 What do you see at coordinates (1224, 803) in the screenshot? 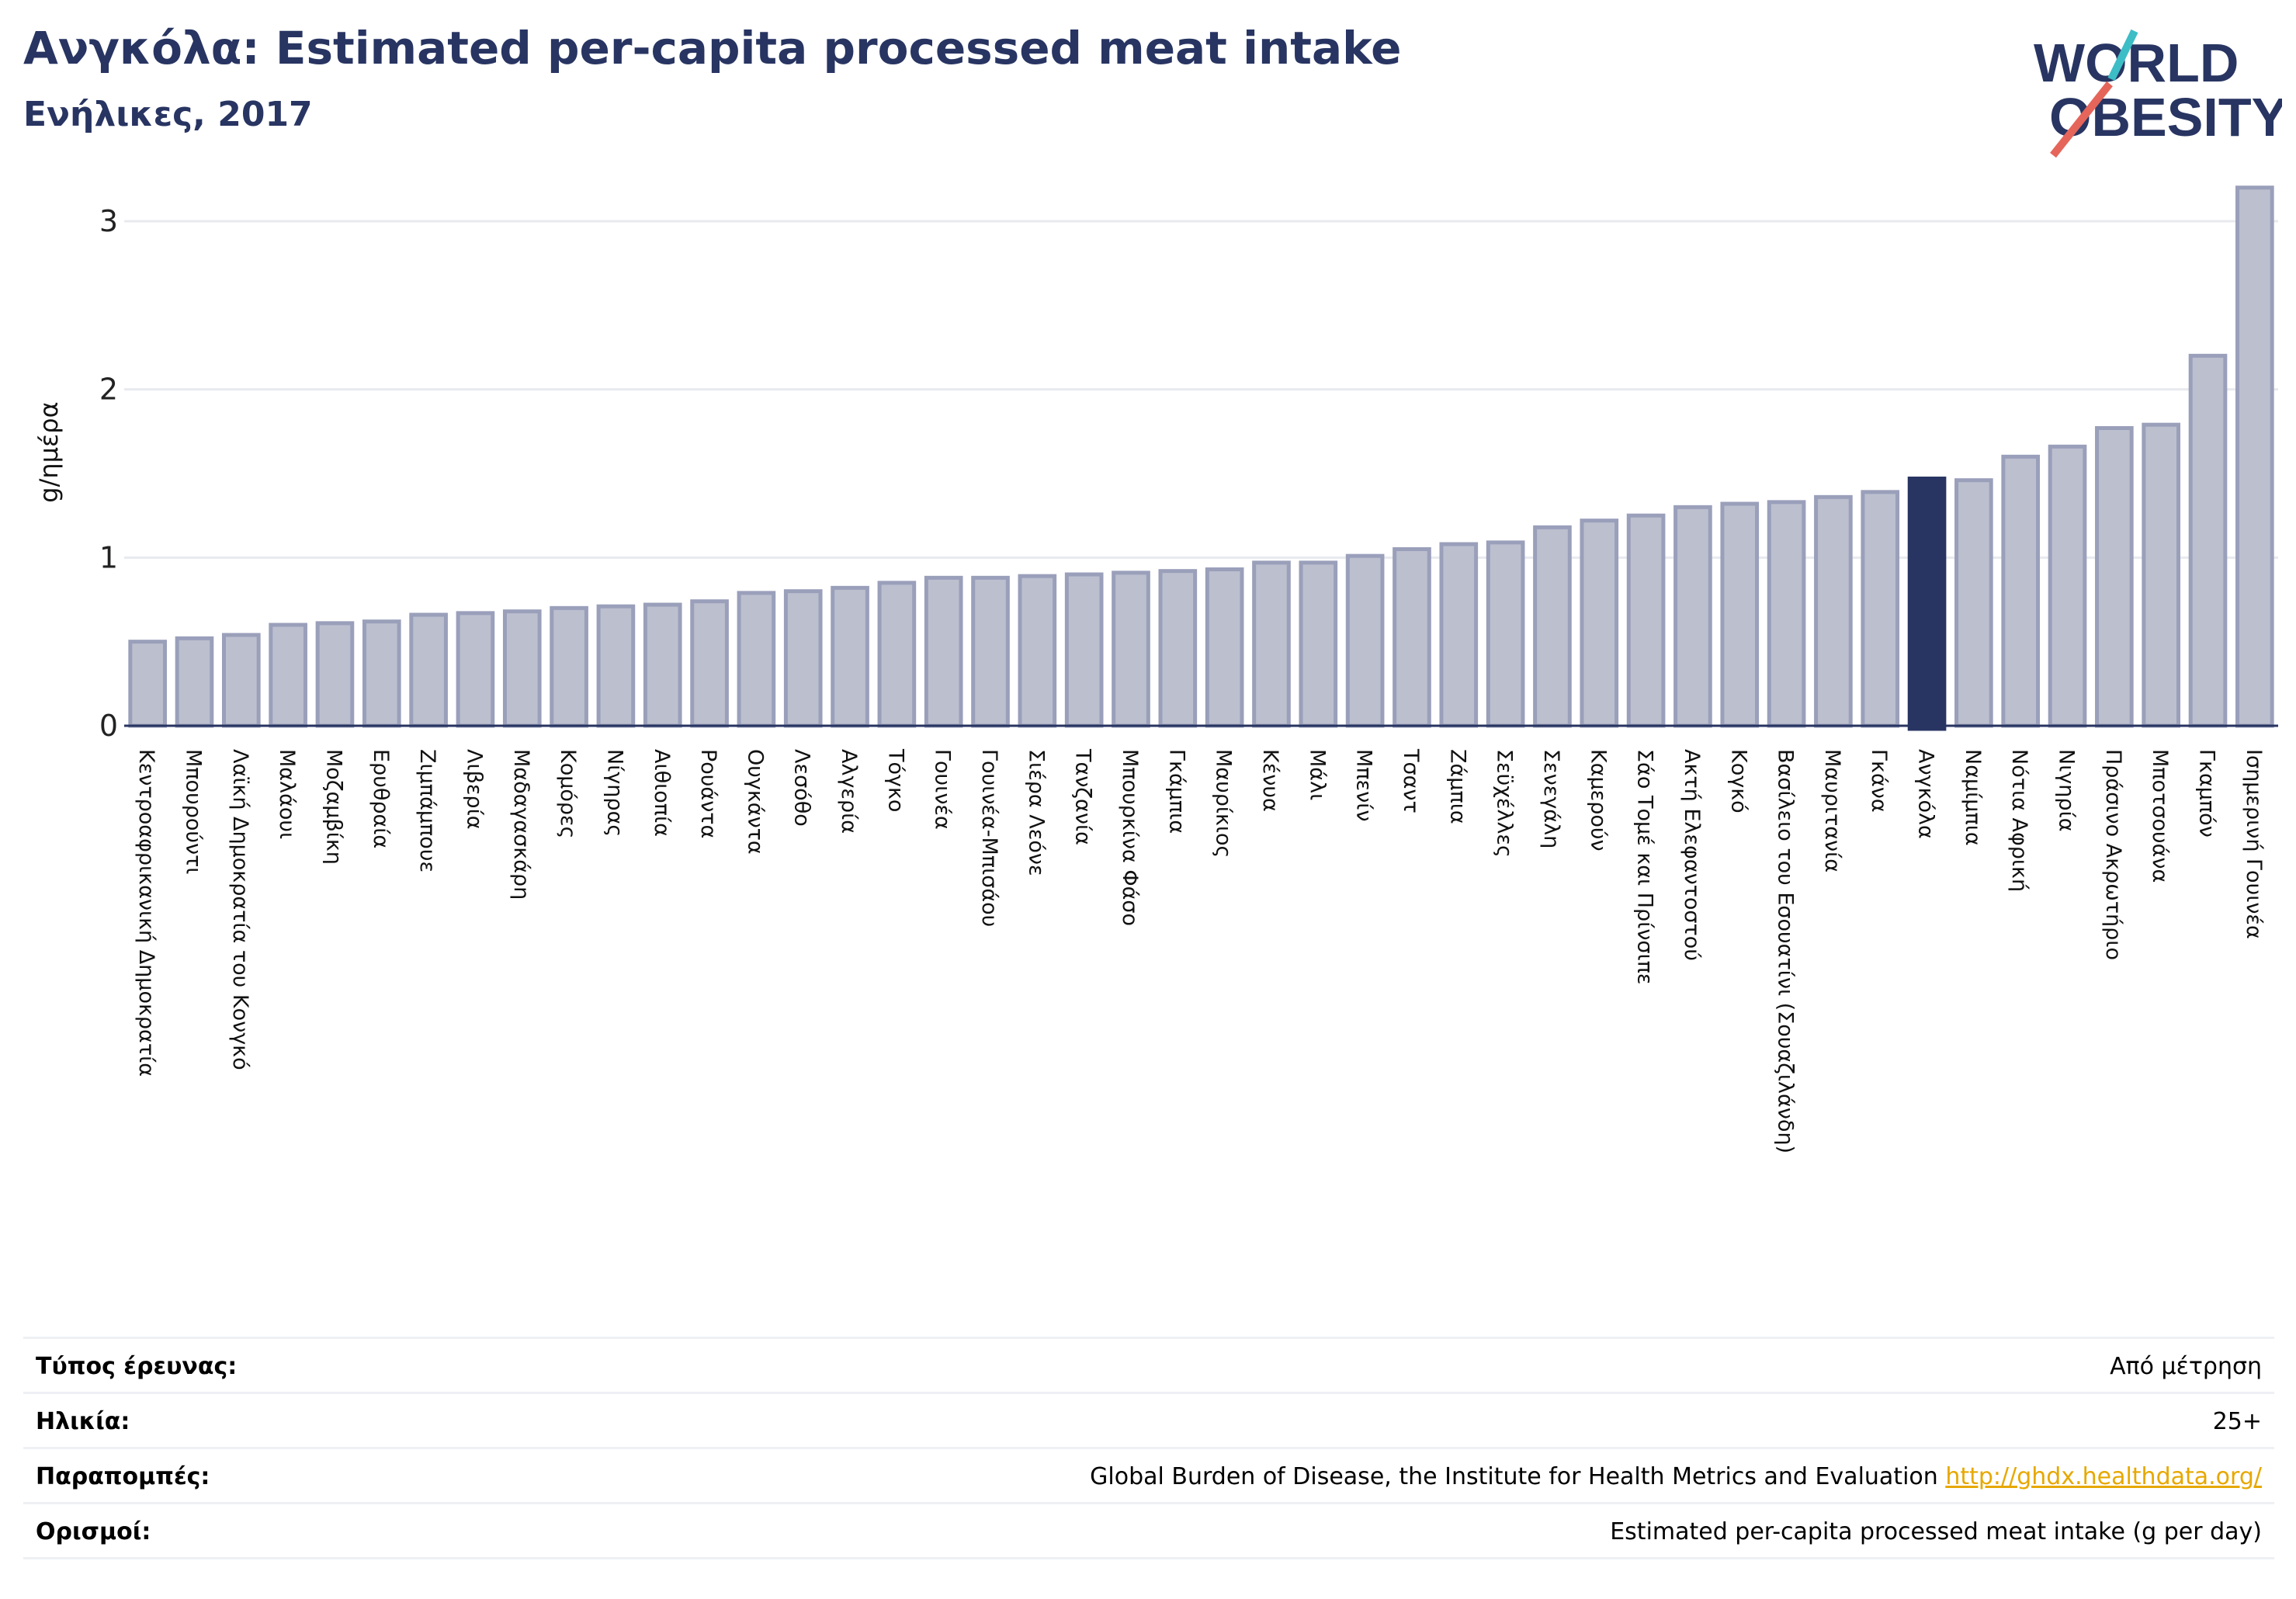
I see `x-tick-label: Μαυρίκιος` at bounding box center [1224, 803].